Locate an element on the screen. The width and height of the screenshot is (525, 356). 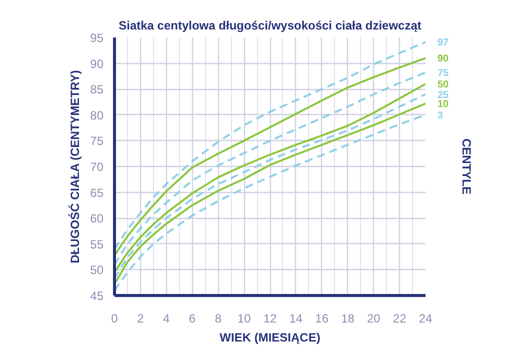
series-label: 25 is located at coordinates (444, 95).